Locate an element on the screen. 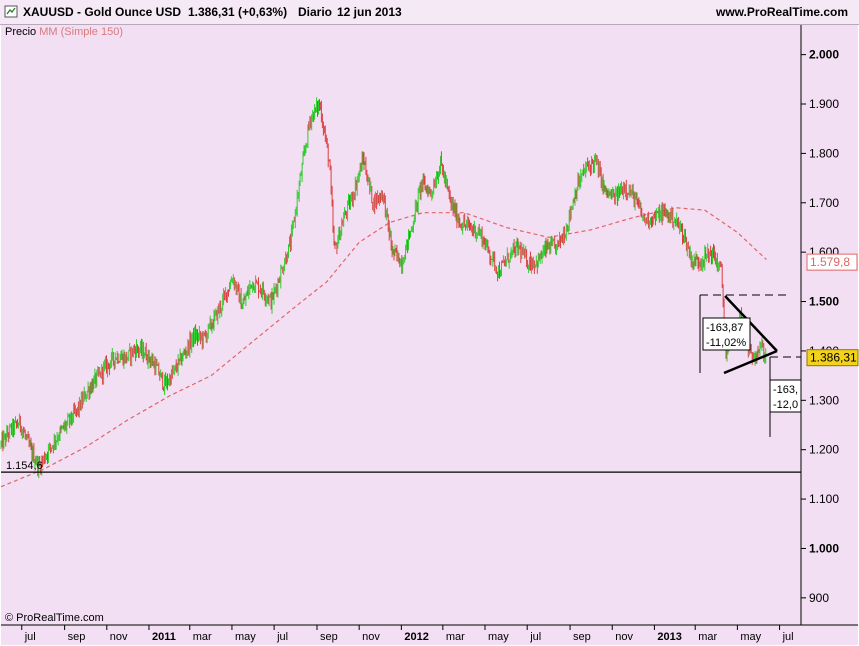  price-change: 1.386,31 (+0,63%) is located at coordinates (238, 12).